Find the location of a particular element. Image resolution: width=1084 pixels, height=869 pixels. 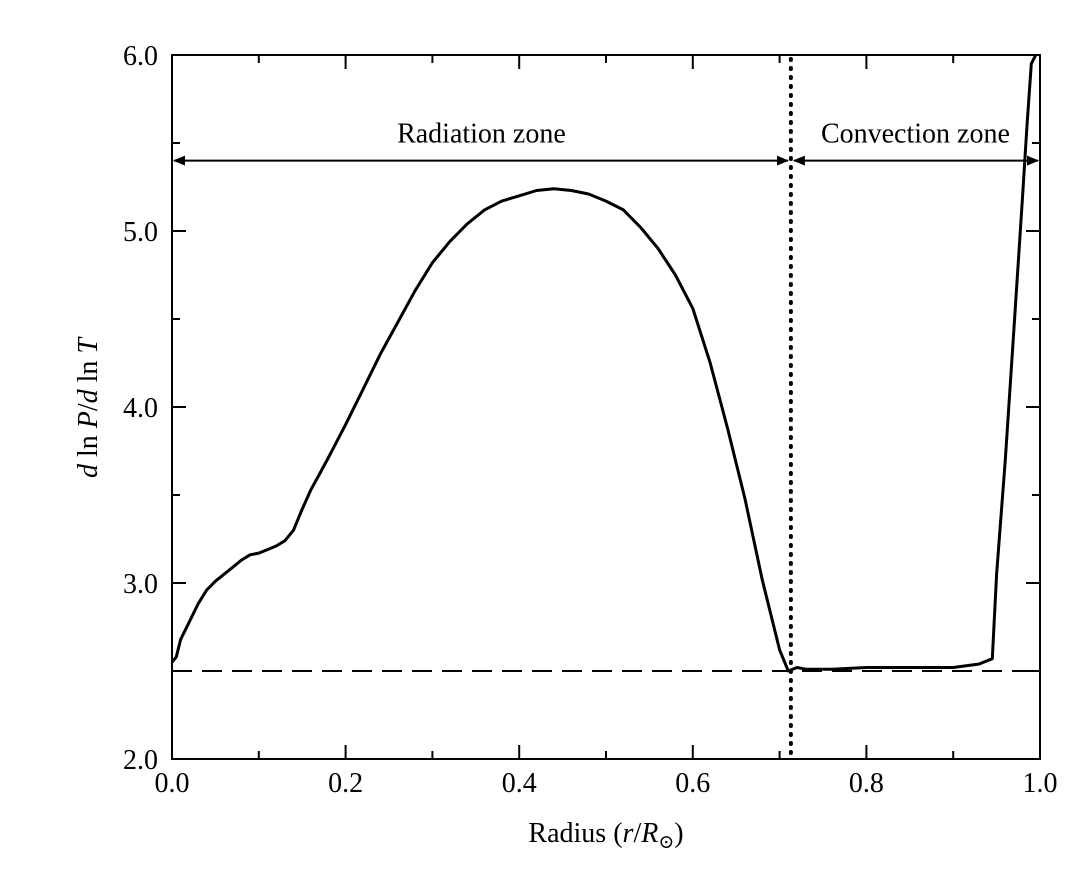

x-tick-label: 1.0 is located at coordinates (1040, 783).